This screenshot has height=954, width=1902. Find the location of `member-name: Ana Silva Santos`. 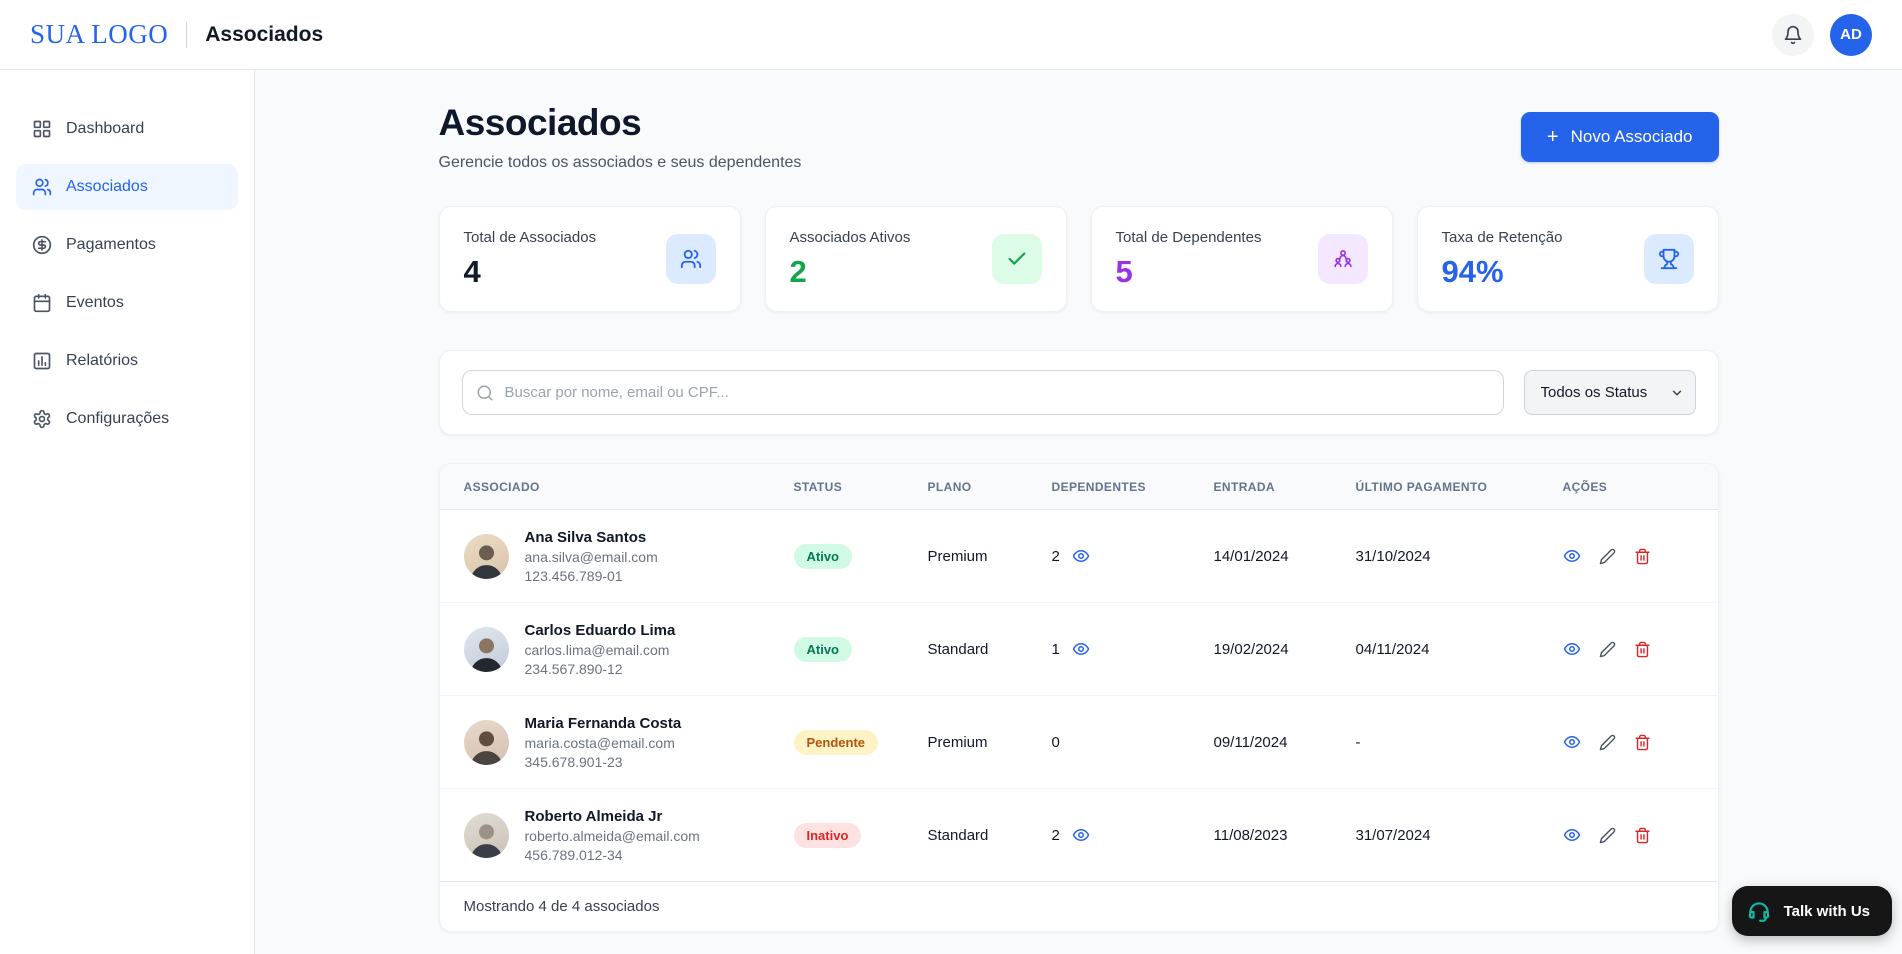

member-name: Ana Silva Santos is located at coordinates (585, 537).